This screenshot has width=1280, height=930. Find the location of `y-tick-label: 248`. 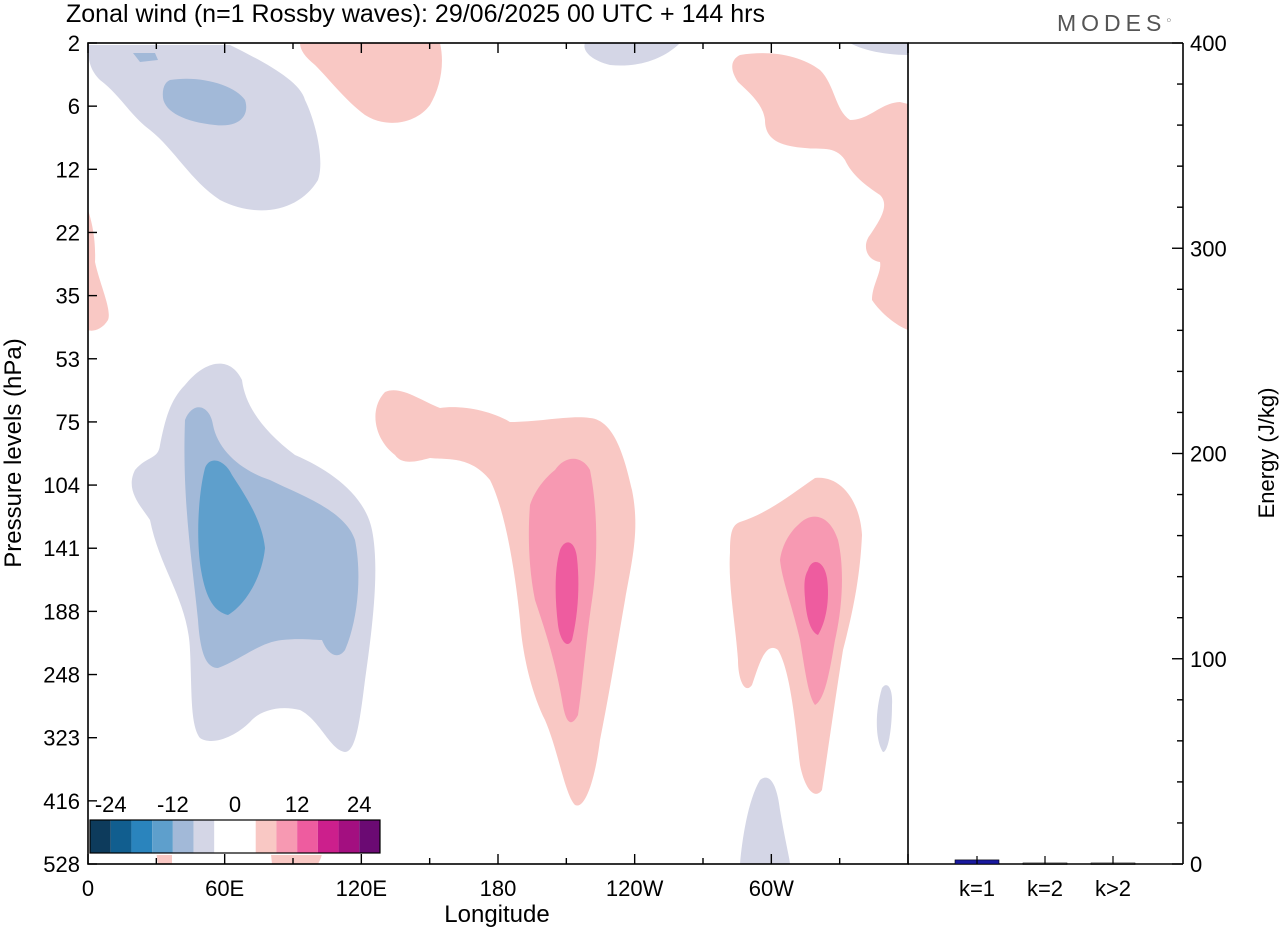

y-tick-label: 248 is located at coordinates (61, 675).